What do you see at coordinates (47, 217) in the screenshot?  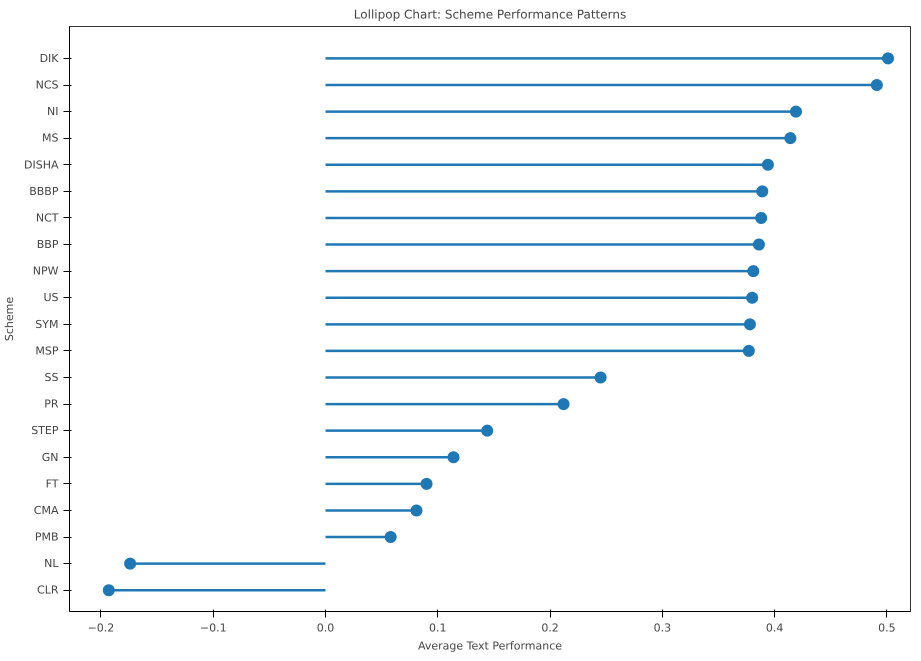 I see `y-tick-label: NCT` at bounding box center [47, 217].